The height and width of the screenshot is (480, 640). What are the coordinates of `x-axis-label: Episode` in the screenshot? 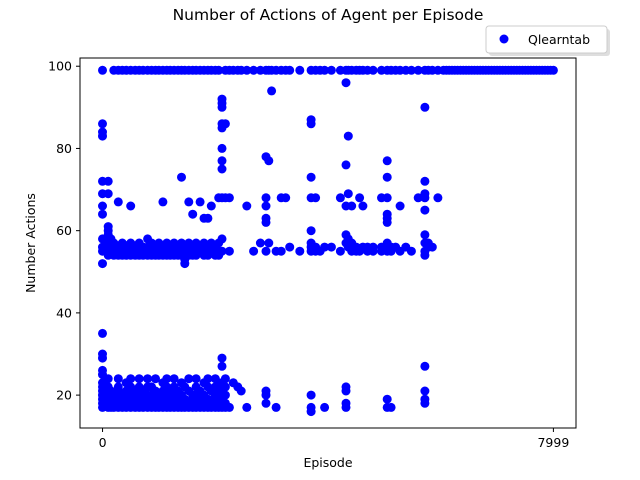 It's located at (327, 462).